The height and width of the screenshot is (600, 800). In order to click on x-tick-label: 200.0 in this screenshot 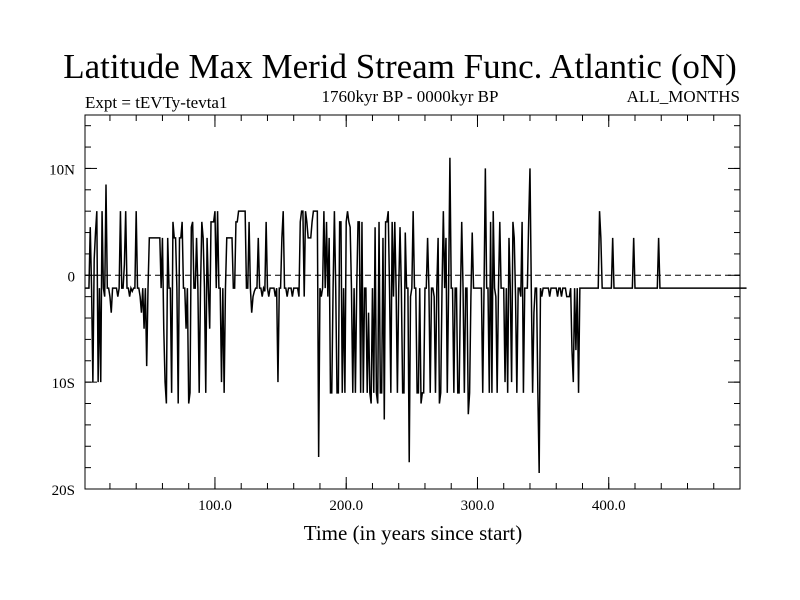, I will do `click(346, 506)`.